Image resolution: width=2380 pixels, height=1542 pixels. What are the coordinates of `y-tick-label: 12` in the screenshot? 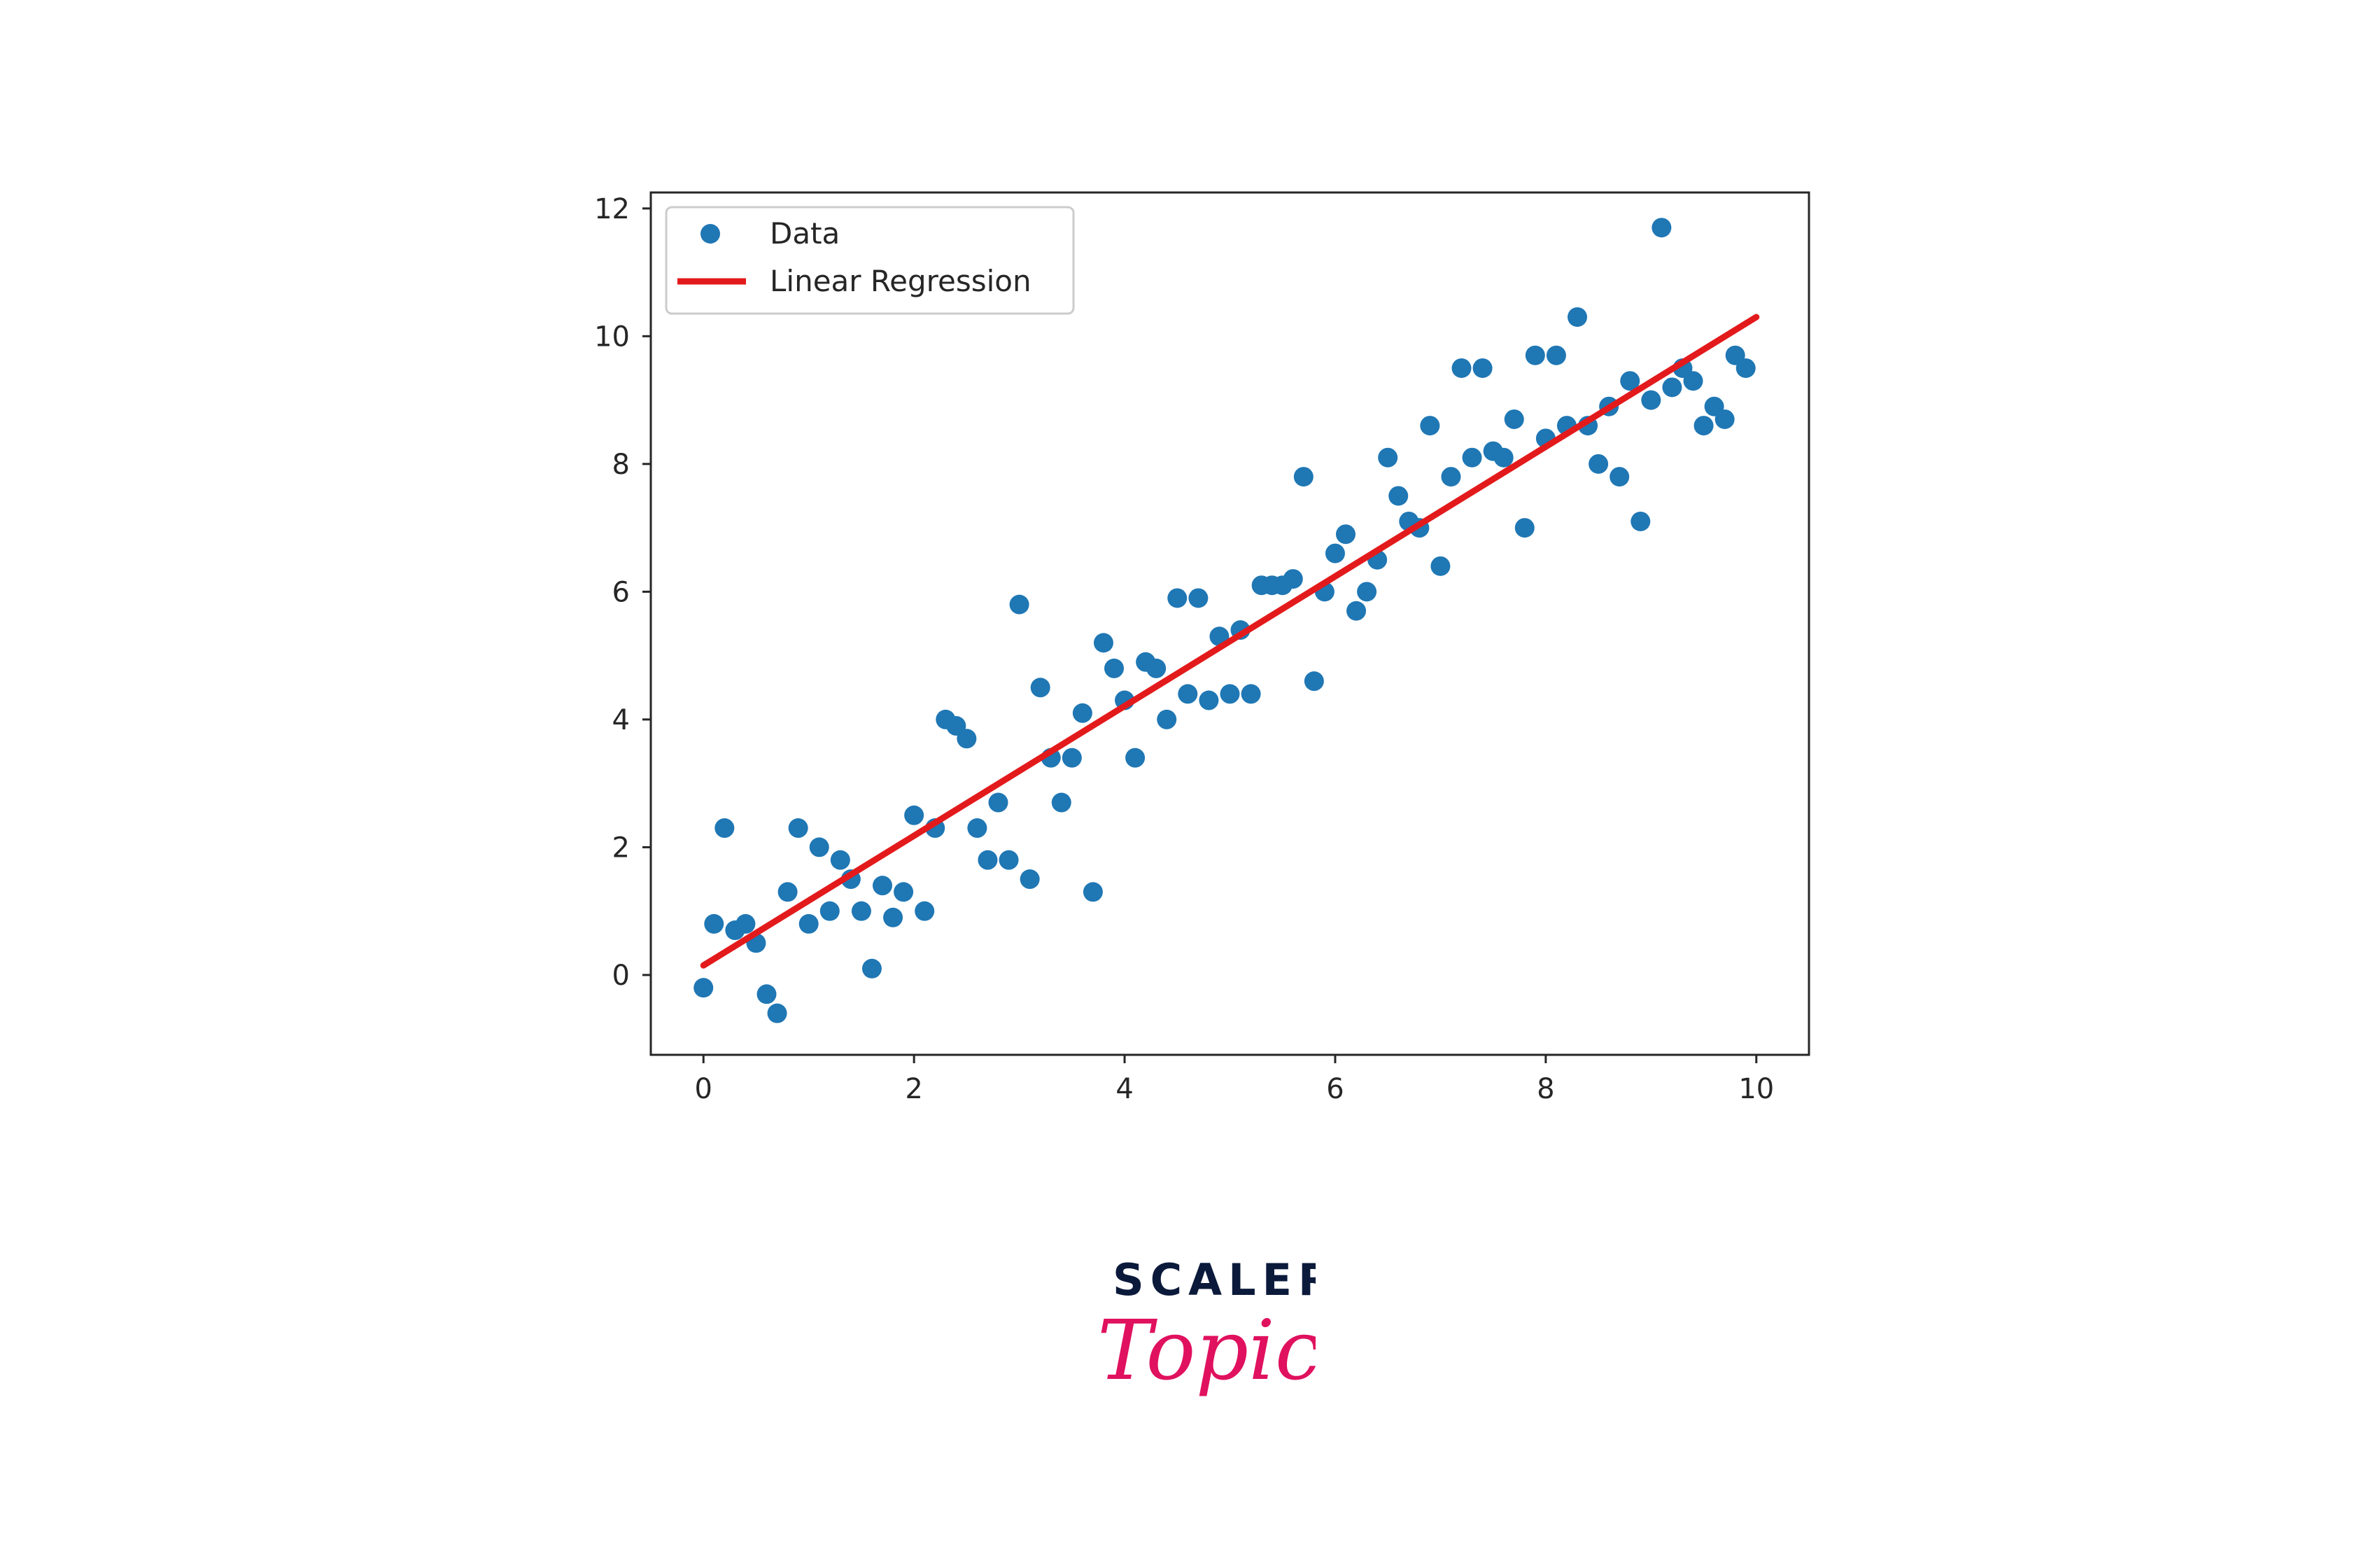 It's located at (612, 209).